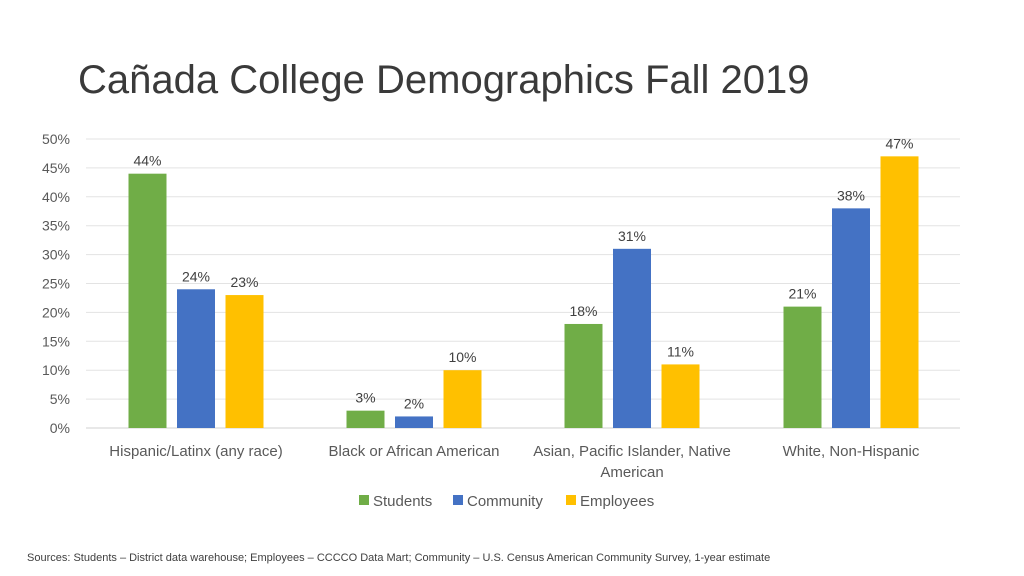 This screenshot has height=576, width=1024. I want to click on category-label: White, Non-Hispanic, so click(851, 451).